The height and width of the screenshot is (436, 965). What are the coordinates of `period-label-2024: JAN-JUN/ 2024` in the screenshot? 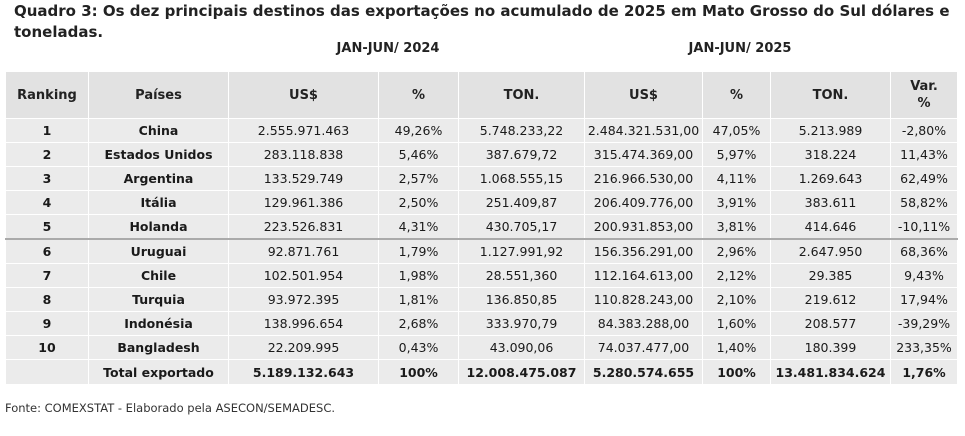 It's located at (388, 48).